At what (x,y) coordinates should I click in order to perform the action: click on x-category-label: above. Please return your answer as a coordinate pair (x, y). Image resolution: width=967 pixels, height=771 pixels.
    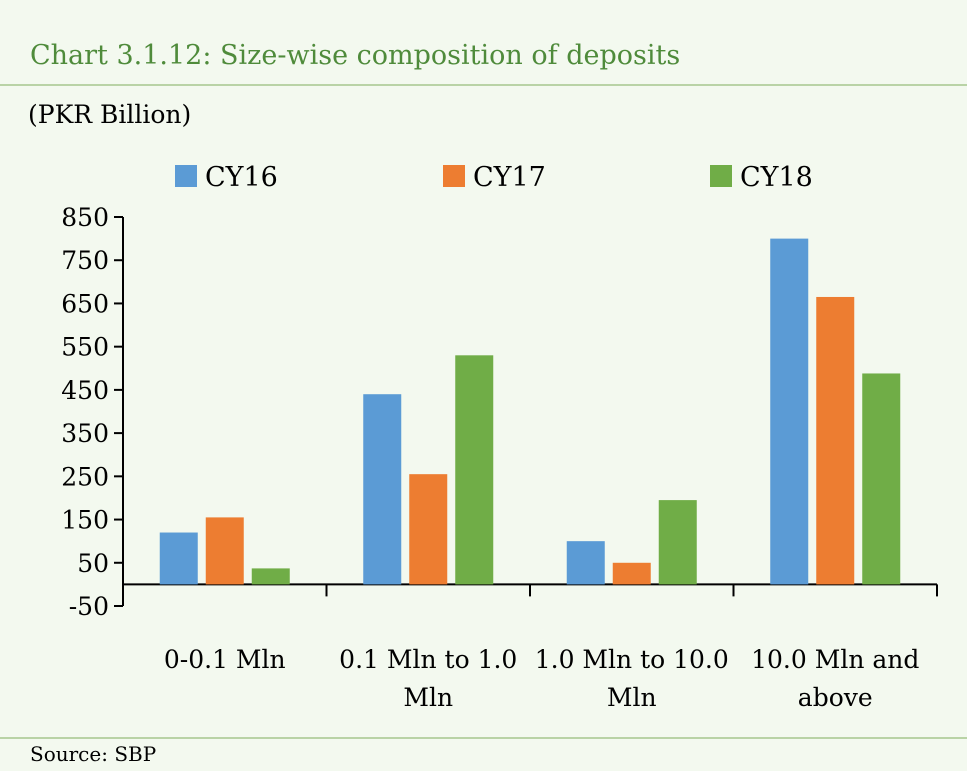
    Looking at the image, I should click on (835, 697).